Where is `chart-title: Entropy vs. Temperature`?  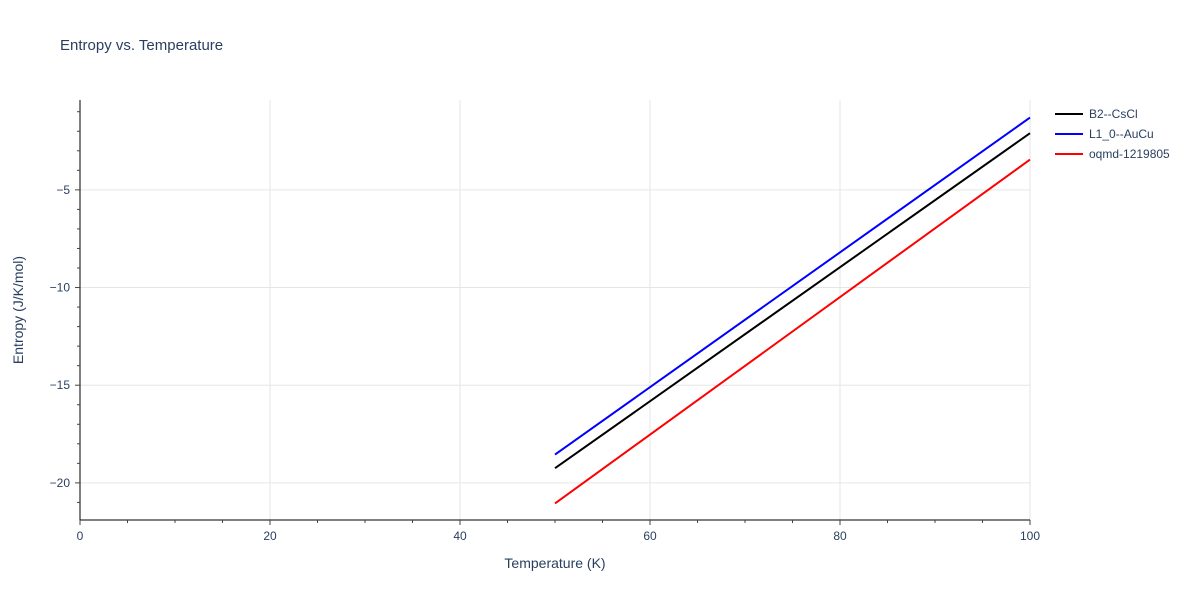
chart-title: Entropy vs. Temperature is located at coordinates (141, 45).